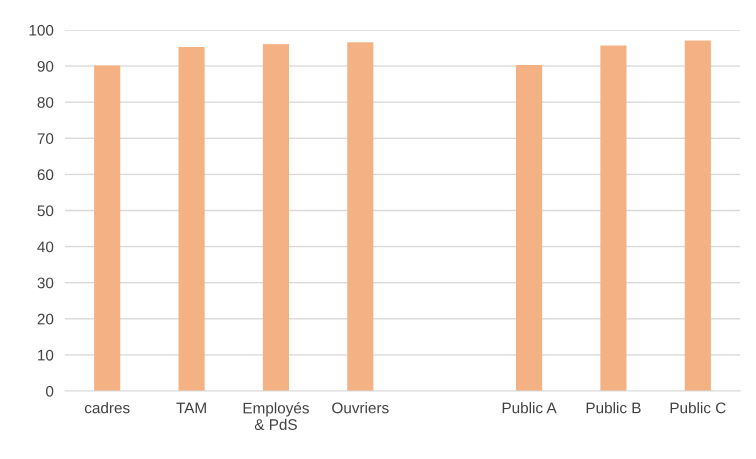  Describe the element at coordinates (276, 416) in the screenshot. I see `x-tick-label: Employés & PdS` at that location.